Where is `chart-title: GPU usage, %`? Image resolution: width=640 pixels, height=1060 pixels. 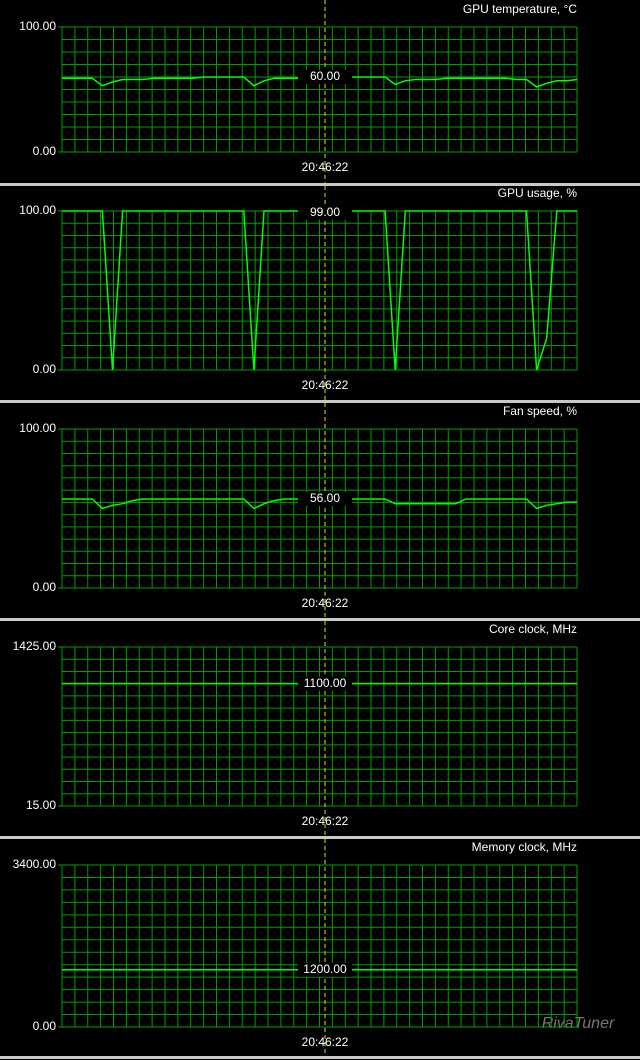
chart-title: GPU usage, % is located at coordinates (538, 193).